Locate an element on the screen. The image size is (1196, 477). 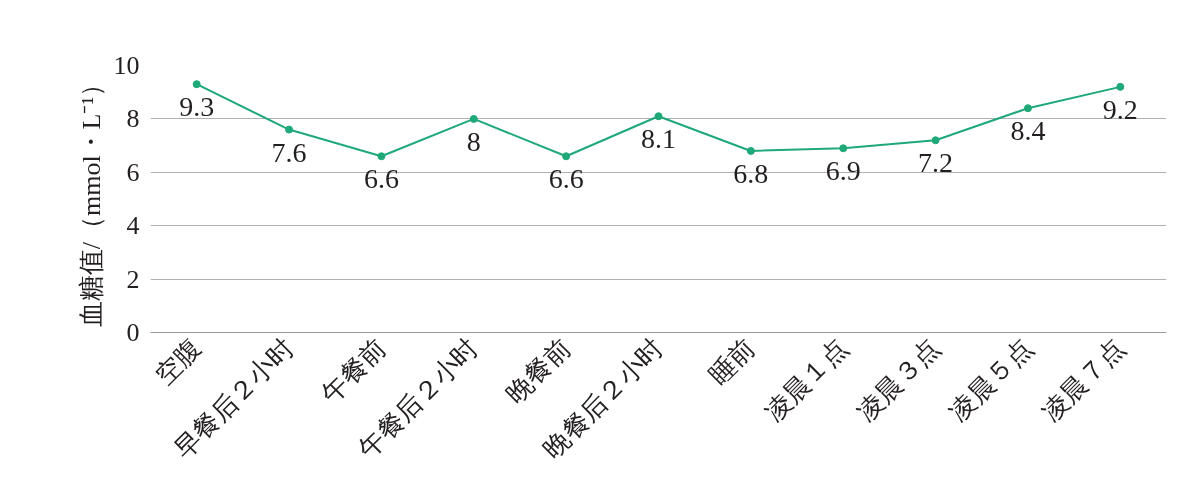
data-label: 7.6 is located at coordinates (289, 152).